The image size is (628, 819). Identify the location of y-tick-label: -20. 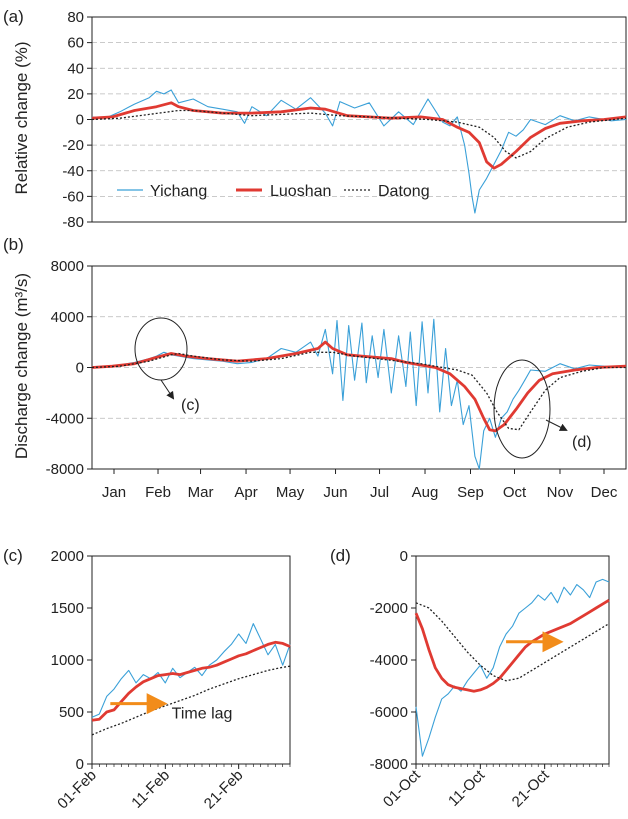
(73, 145).